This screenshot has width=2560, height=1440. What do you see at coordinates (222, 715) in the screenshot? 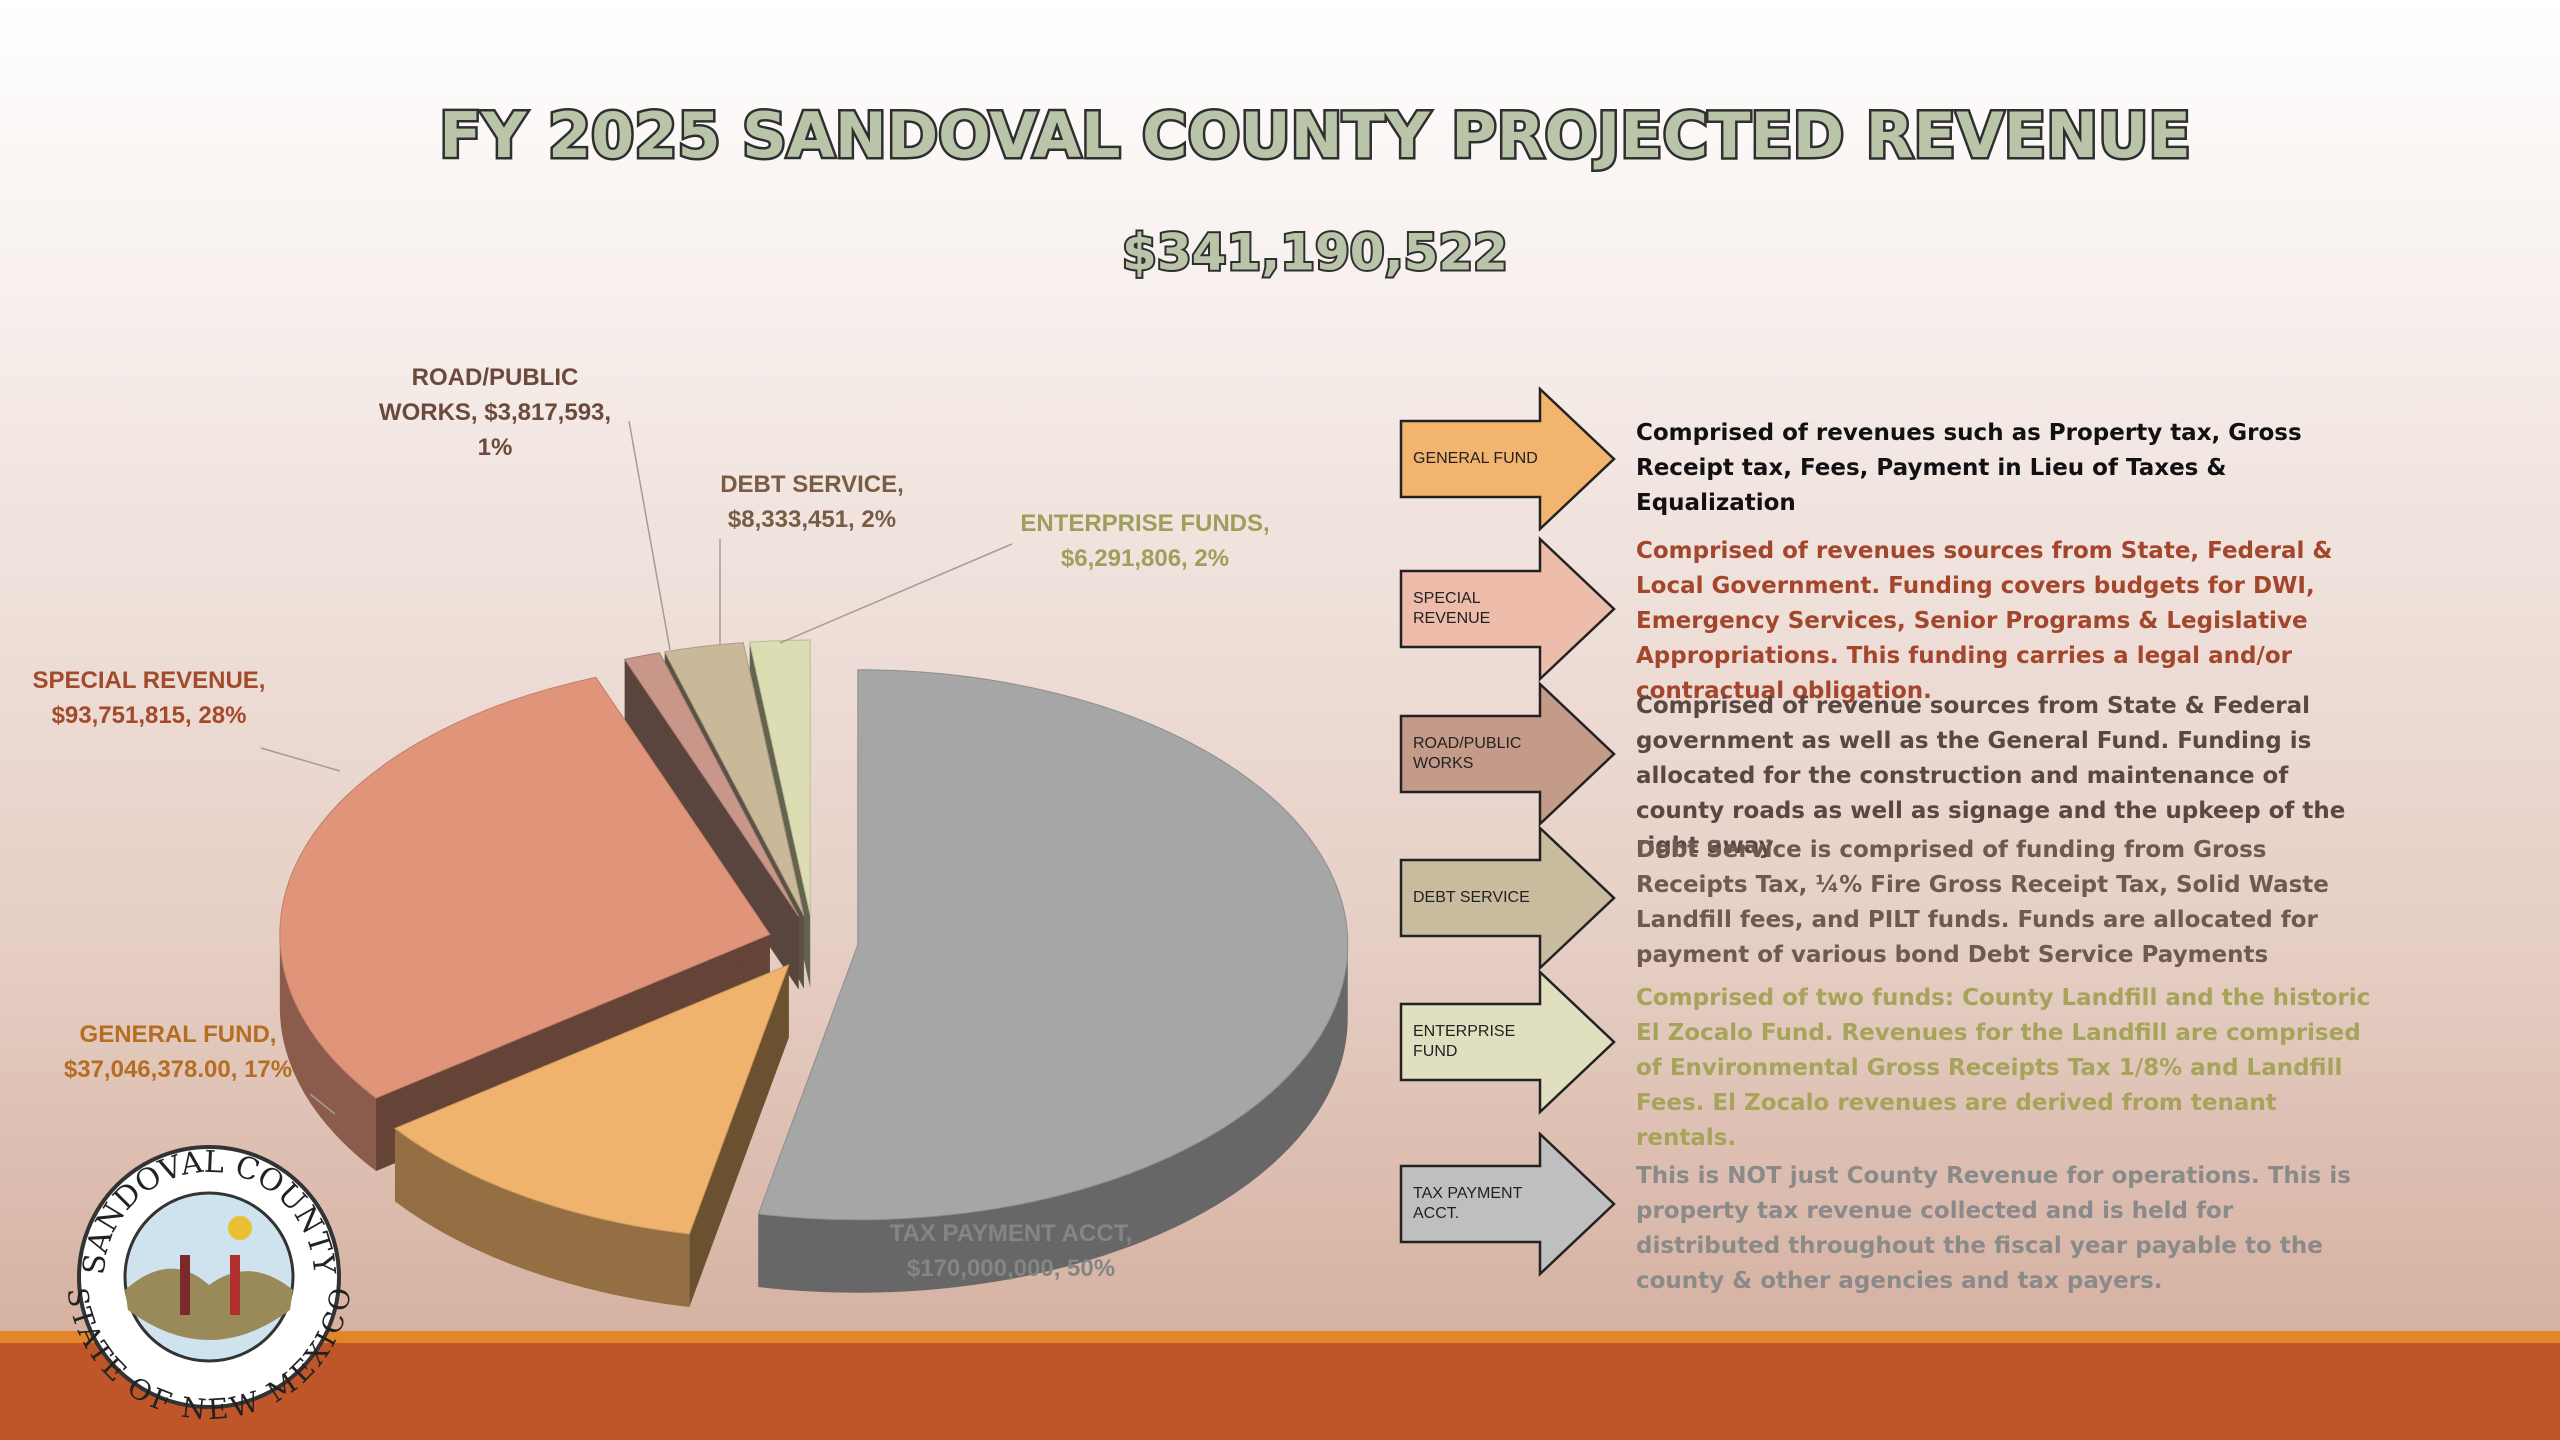
I see `label-part: 28%` at bounding box center [222, 715].